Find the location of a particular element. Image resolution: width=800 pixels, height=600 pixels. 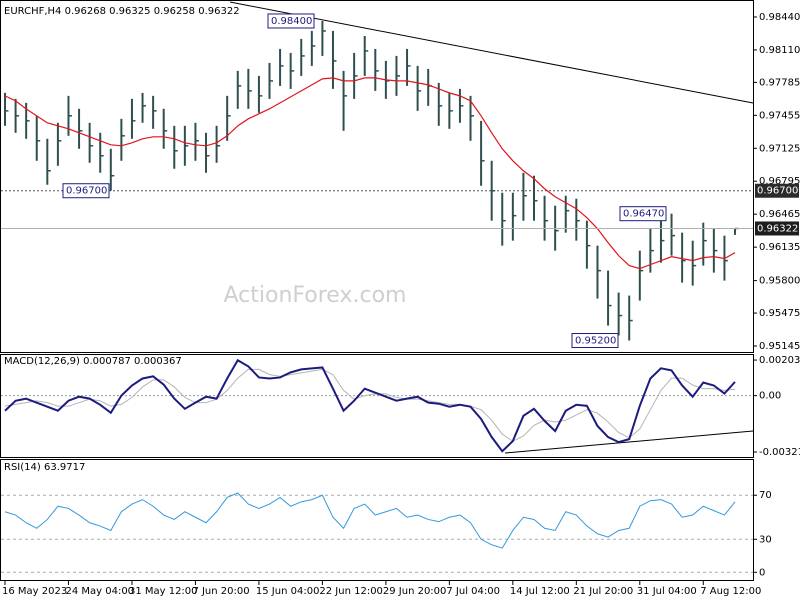

x-tick-label: 31 May 12:00 is located at coordinates (163, 591).